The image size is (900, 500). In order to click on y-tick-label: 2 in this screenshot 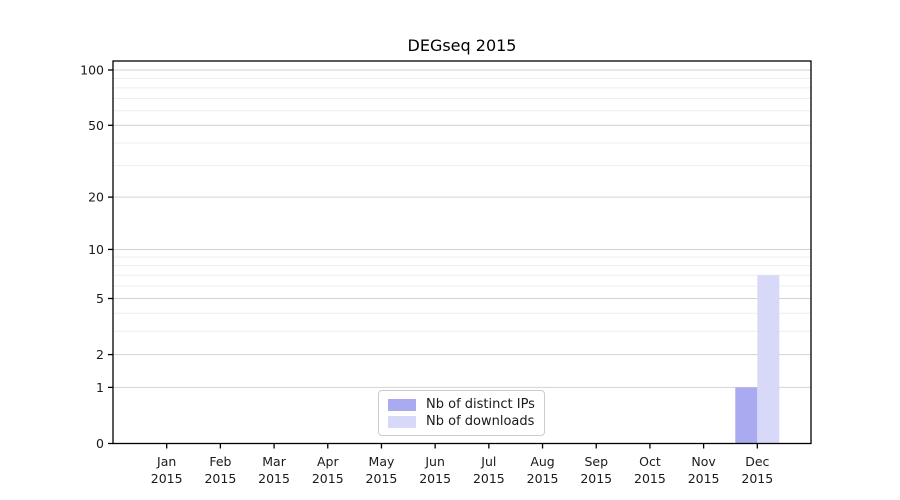, I will do `click(100, 354)`.